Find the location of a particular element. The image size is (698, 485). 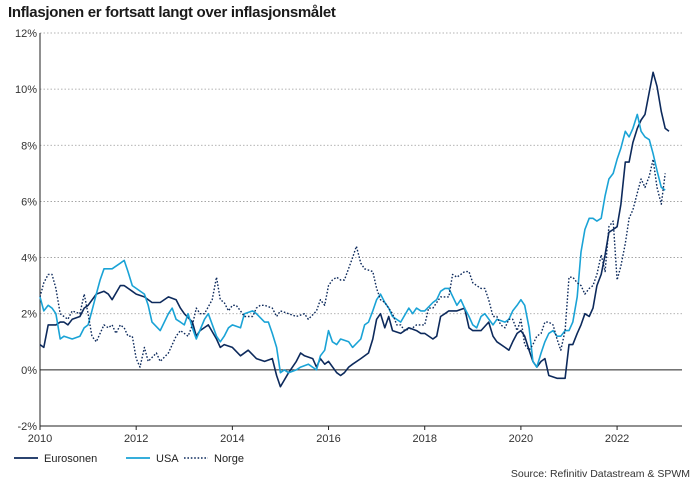

x-axis: 2010 2012 2014 2016 2018 2020 2022 is located at coordinates (328, 435).